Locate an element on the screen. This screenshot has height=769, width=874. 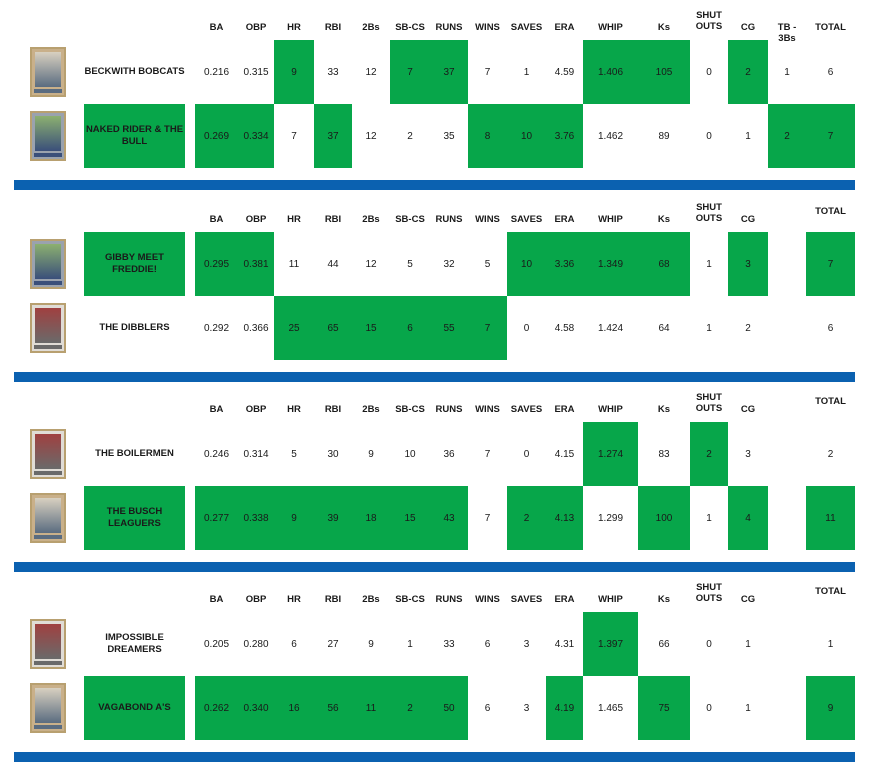
pitcher-card-icon is located at coordinates (48, 708).